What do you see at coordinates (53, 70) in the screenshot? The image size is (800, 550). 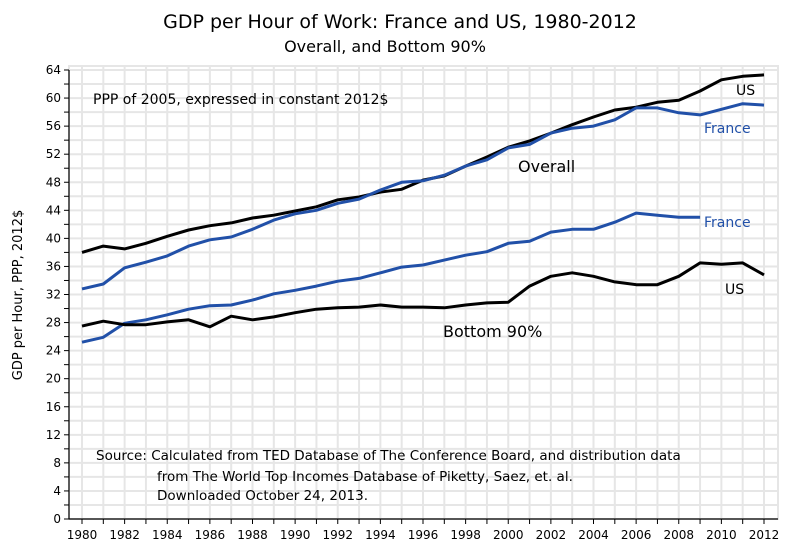 I see `y-tick-label: 64` at bounding box center [53, 70].